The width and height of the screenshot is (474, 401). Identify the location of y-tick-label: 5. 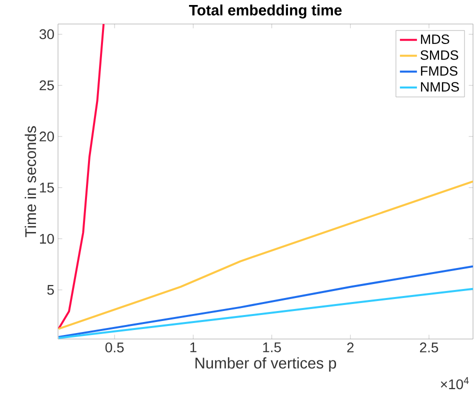
(50, 290).